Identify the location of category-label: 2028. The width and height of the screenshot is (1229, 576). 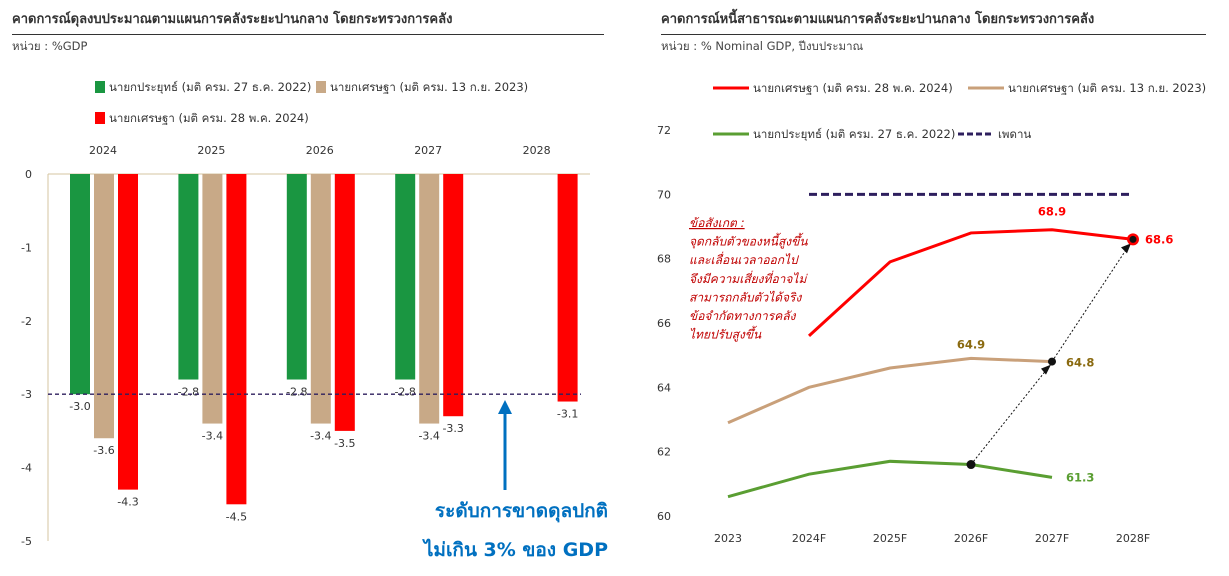
(537, 150).